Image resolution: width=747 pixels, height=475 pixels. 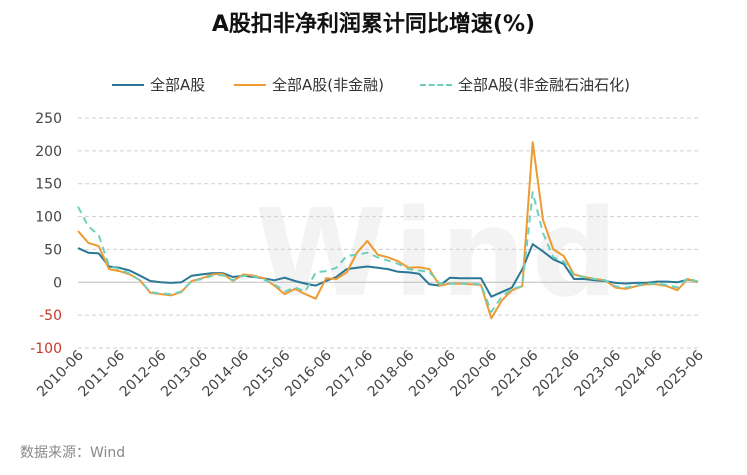 I want to click on x-tick-label: 2025-06, so click(x=680, y=373).